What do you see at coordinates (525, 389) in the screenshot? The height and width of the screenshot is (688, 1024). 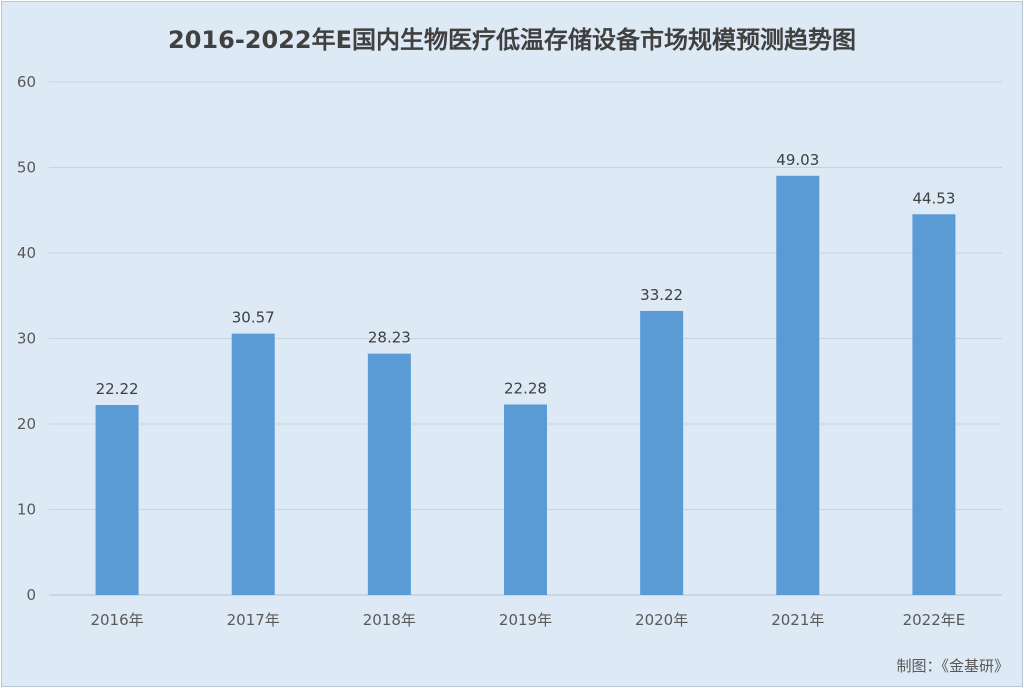 I see `data-label: 22.28` at bounding box center [525, 389].